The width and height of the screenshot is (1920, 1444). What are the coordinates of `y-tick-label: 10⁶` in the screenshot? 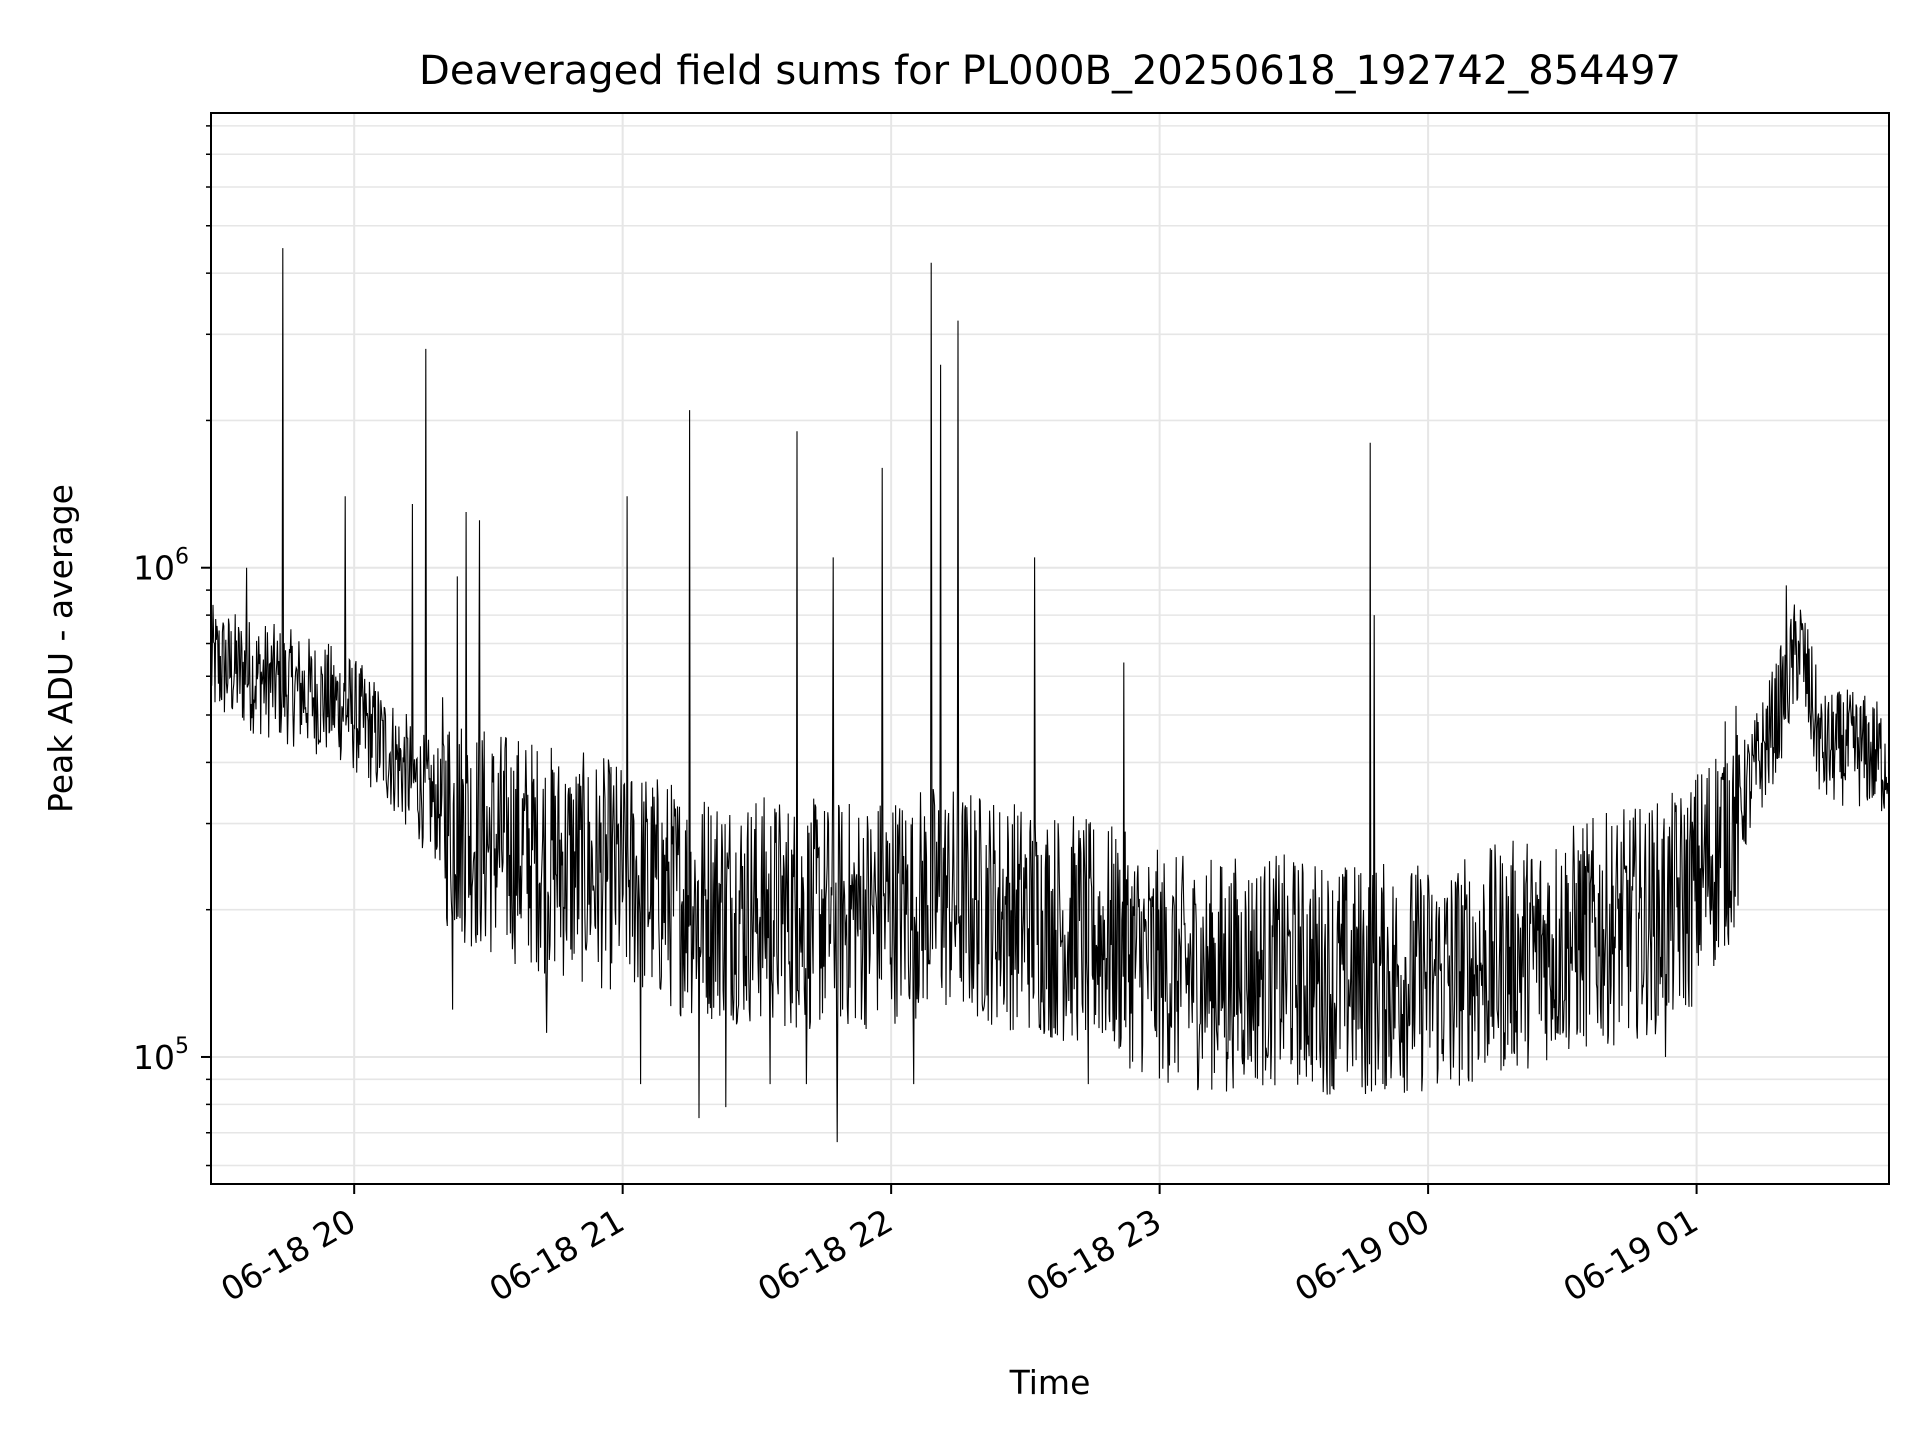 It's located at (161, 566).